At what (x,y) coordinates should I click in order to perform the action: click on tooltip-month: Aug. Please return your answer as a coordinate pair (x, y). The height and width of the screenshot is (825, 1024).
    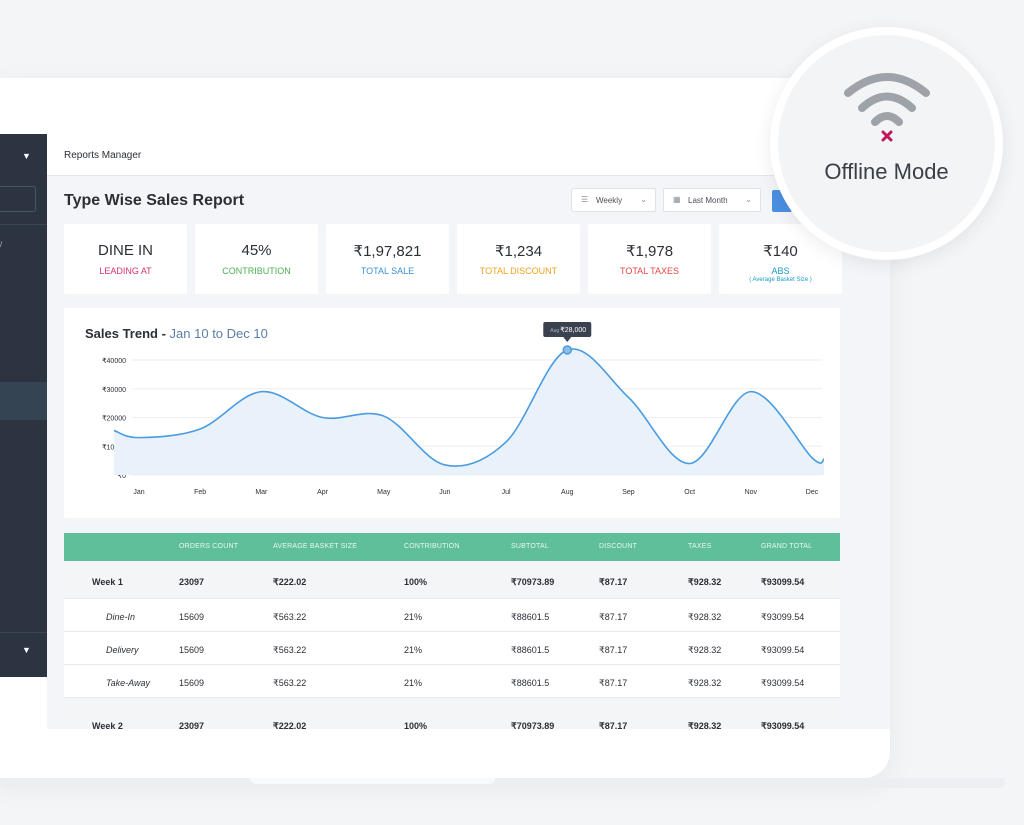
    Looking at the image, I should click on (554, 331).